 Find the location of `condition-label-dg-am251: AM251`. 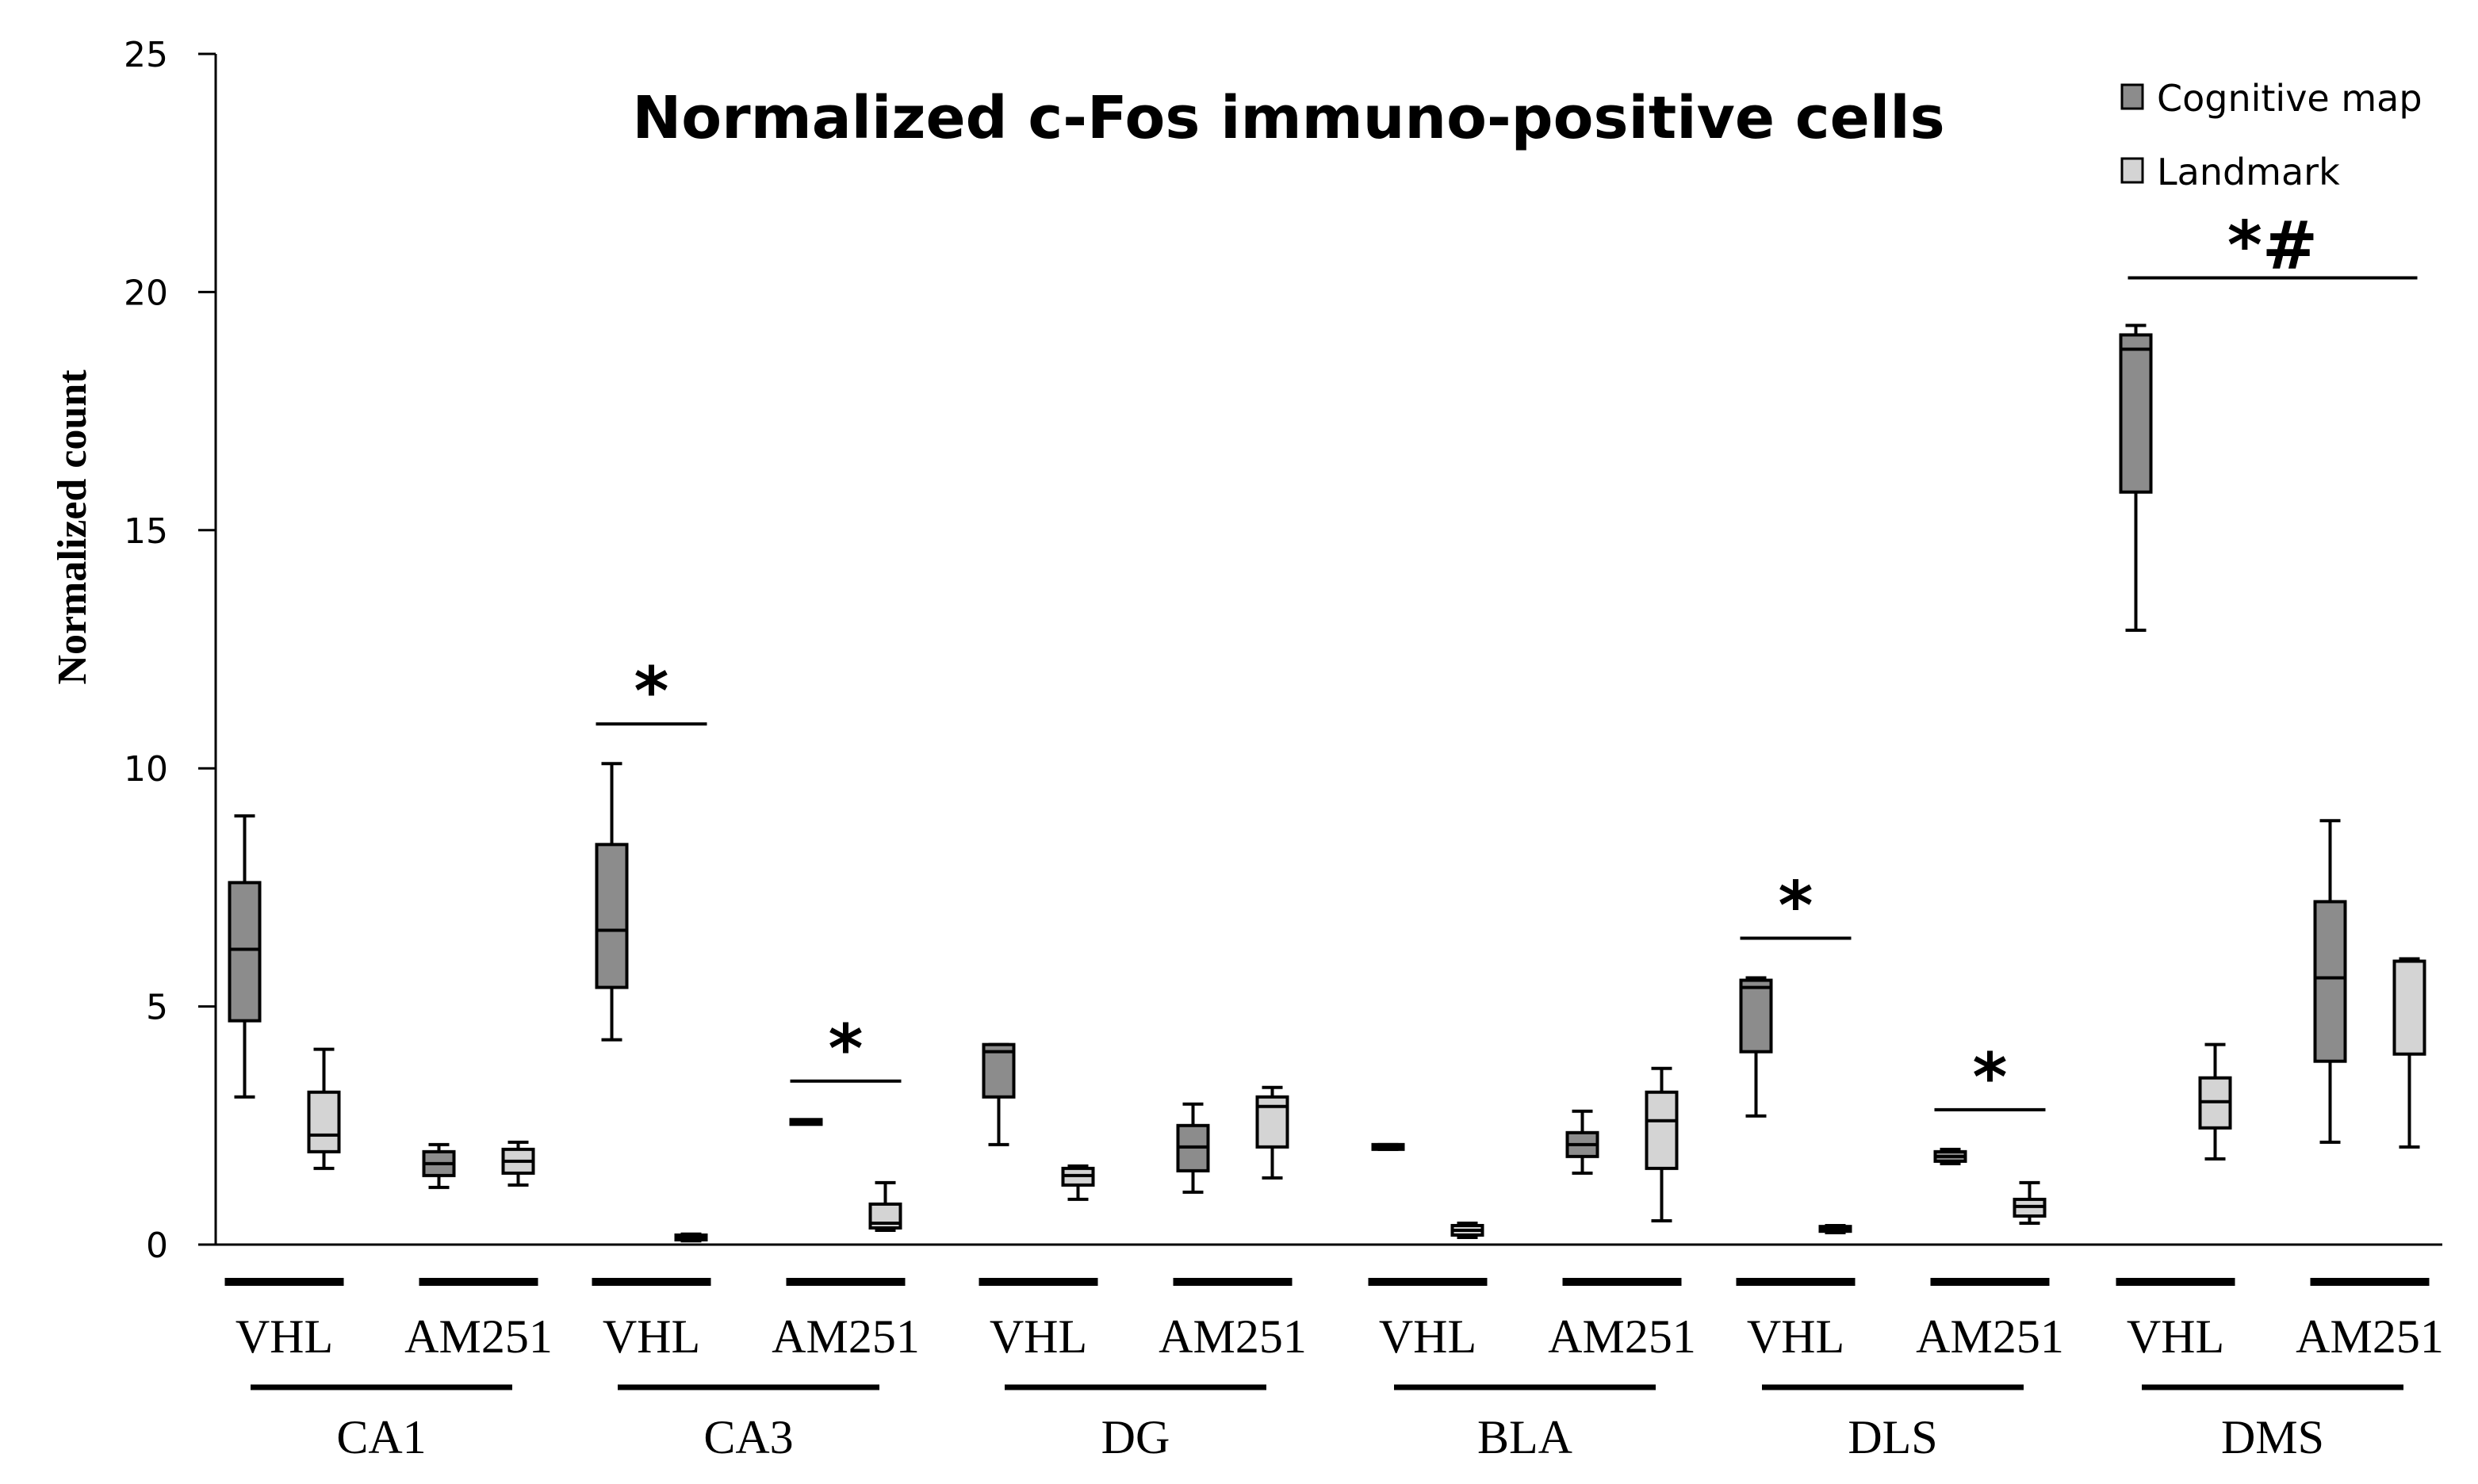

condition-label-dg-am251: AM251 is located at coordinates (1233, 1336).